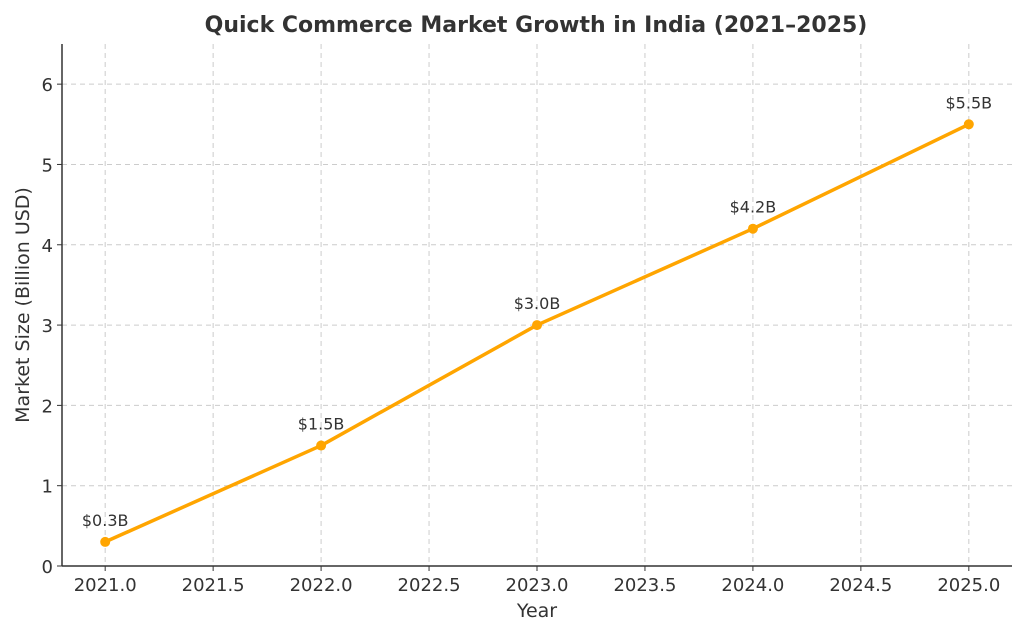 The image size is (1024, 640). Describe the element at coordinates (213, 585) in the screenshot. I see `x-tick-label: 2021.5` at that location.